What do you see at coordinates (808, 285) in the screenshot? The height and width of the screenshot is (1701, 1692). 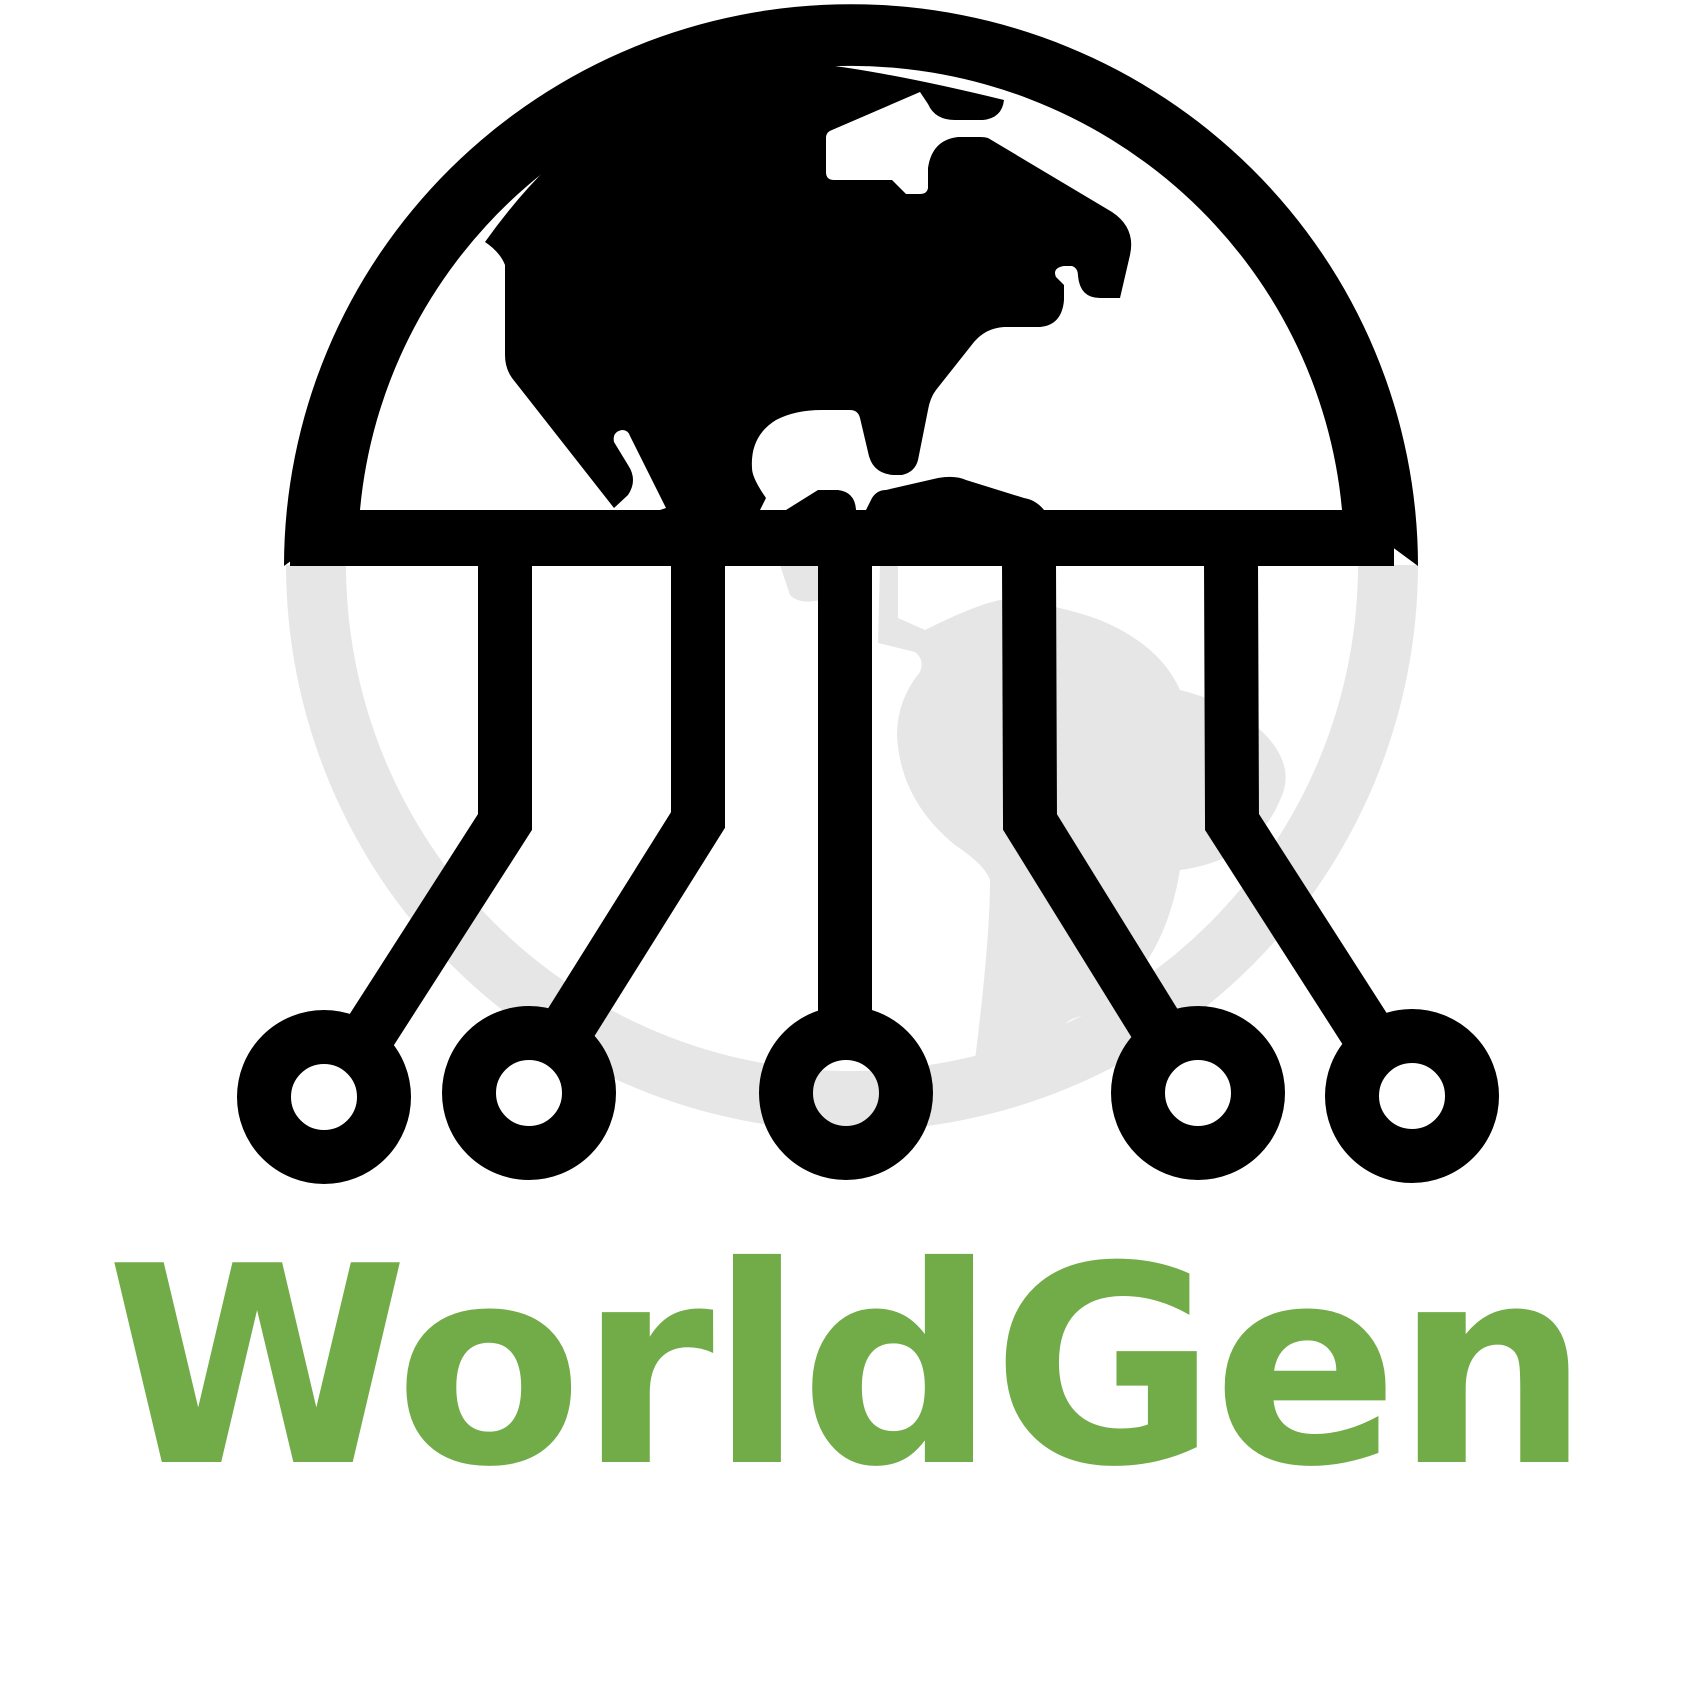 I see `globe-continent` at bounding box center [808, 285].